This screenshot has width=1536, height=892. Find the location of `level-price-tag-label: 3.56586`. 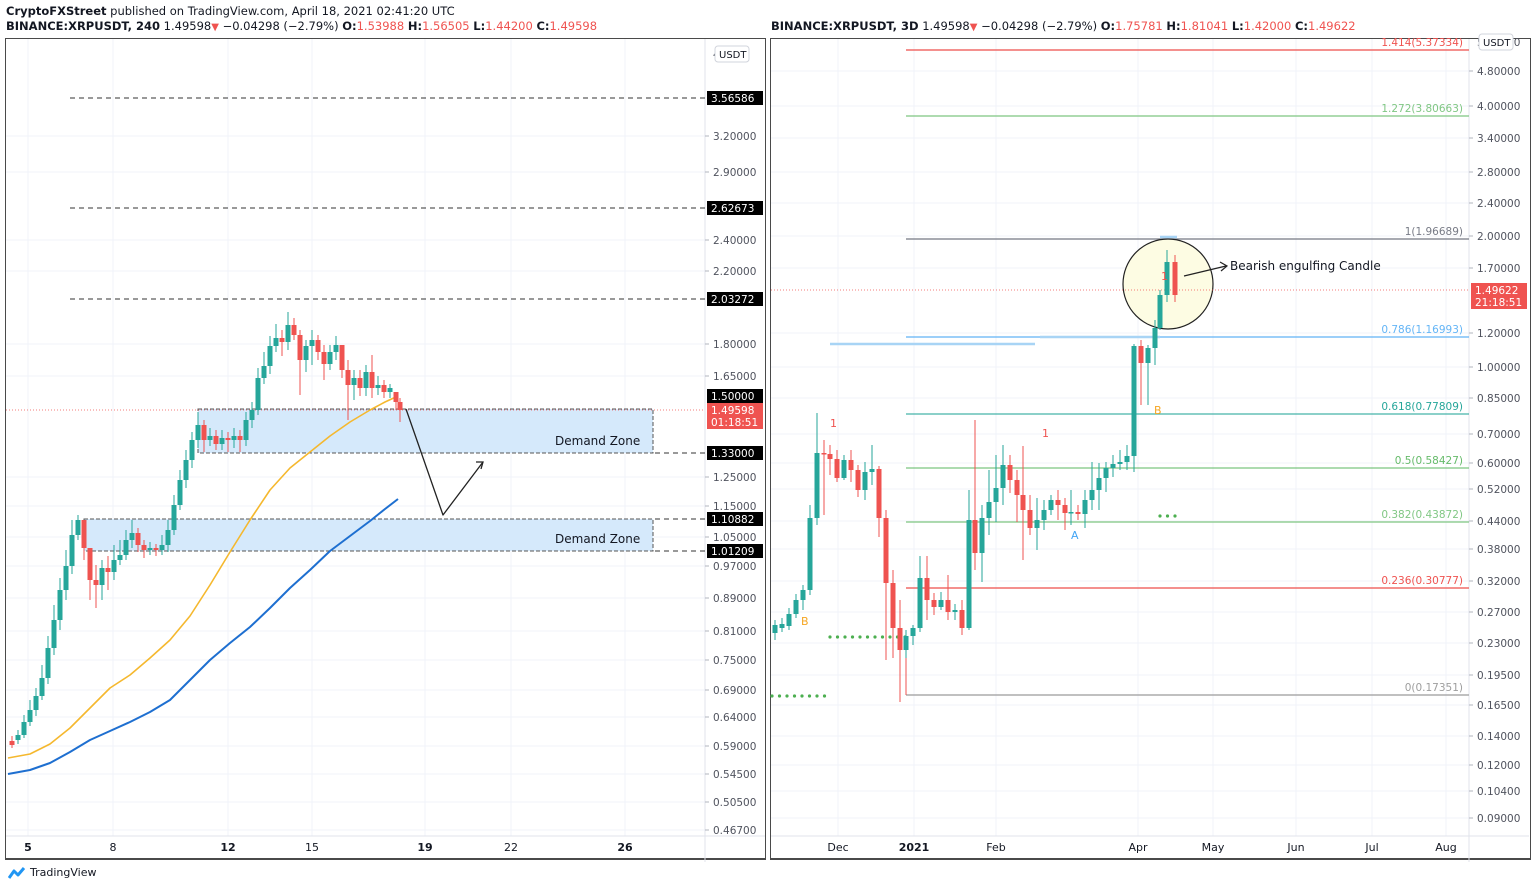

level-price-tag-label: 3.56586 is located at coordinates (733, 99).